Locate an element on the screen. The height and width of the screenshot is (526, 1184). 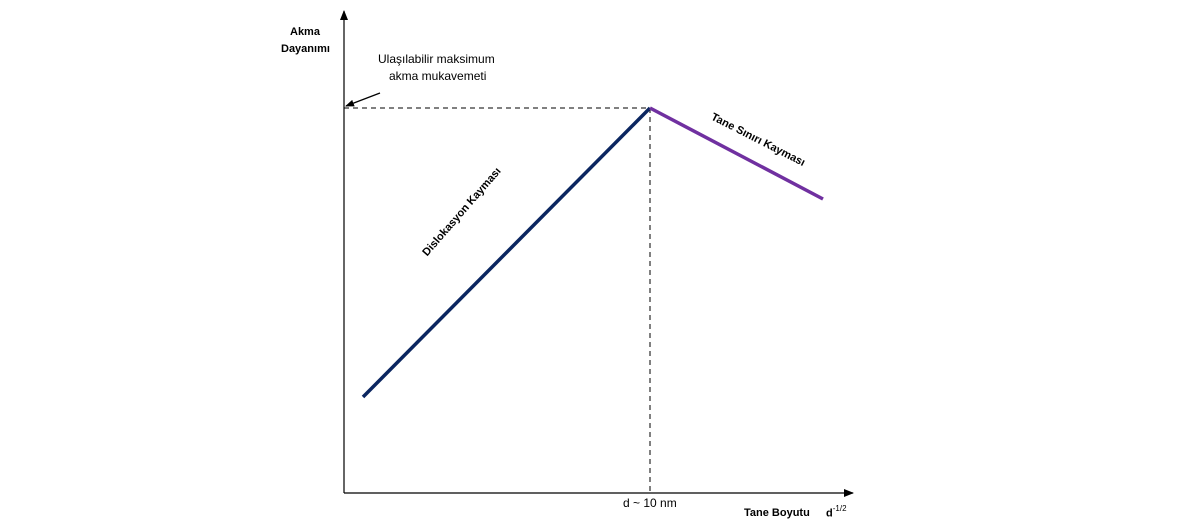
x-axis-unit-exponent: -1/2 is located at coordinates (839, 508).